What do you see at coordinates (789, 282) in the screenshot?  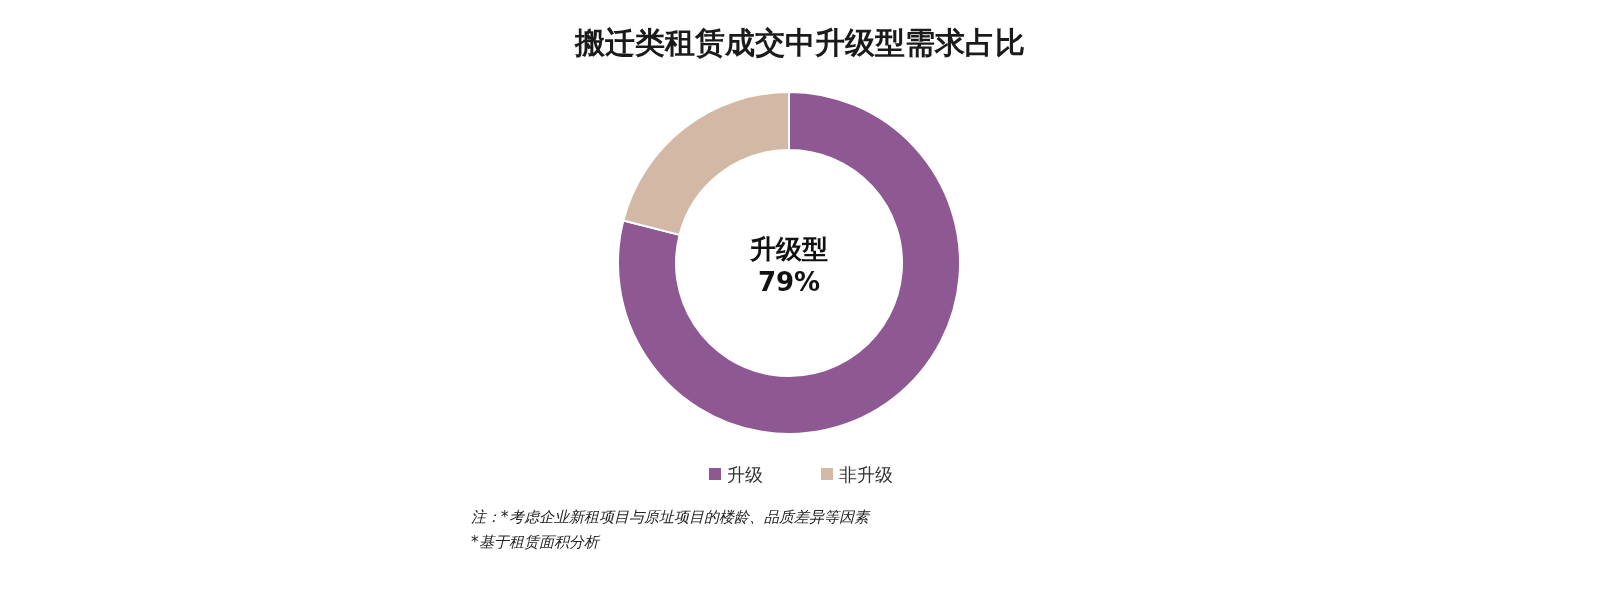 I see `text: 79%` at bounding box center [789, 282].